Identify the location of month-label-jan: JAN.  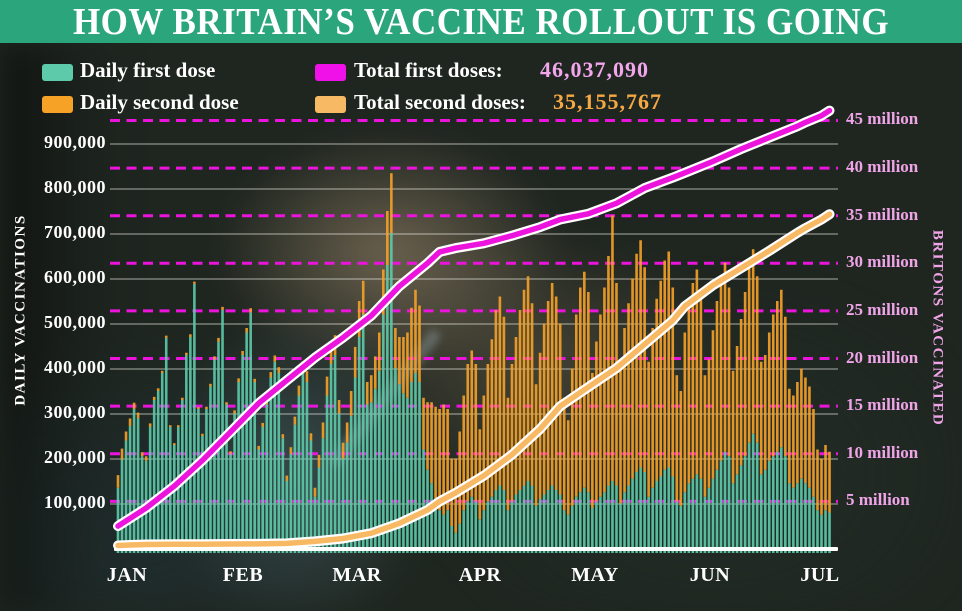
(127, 575).